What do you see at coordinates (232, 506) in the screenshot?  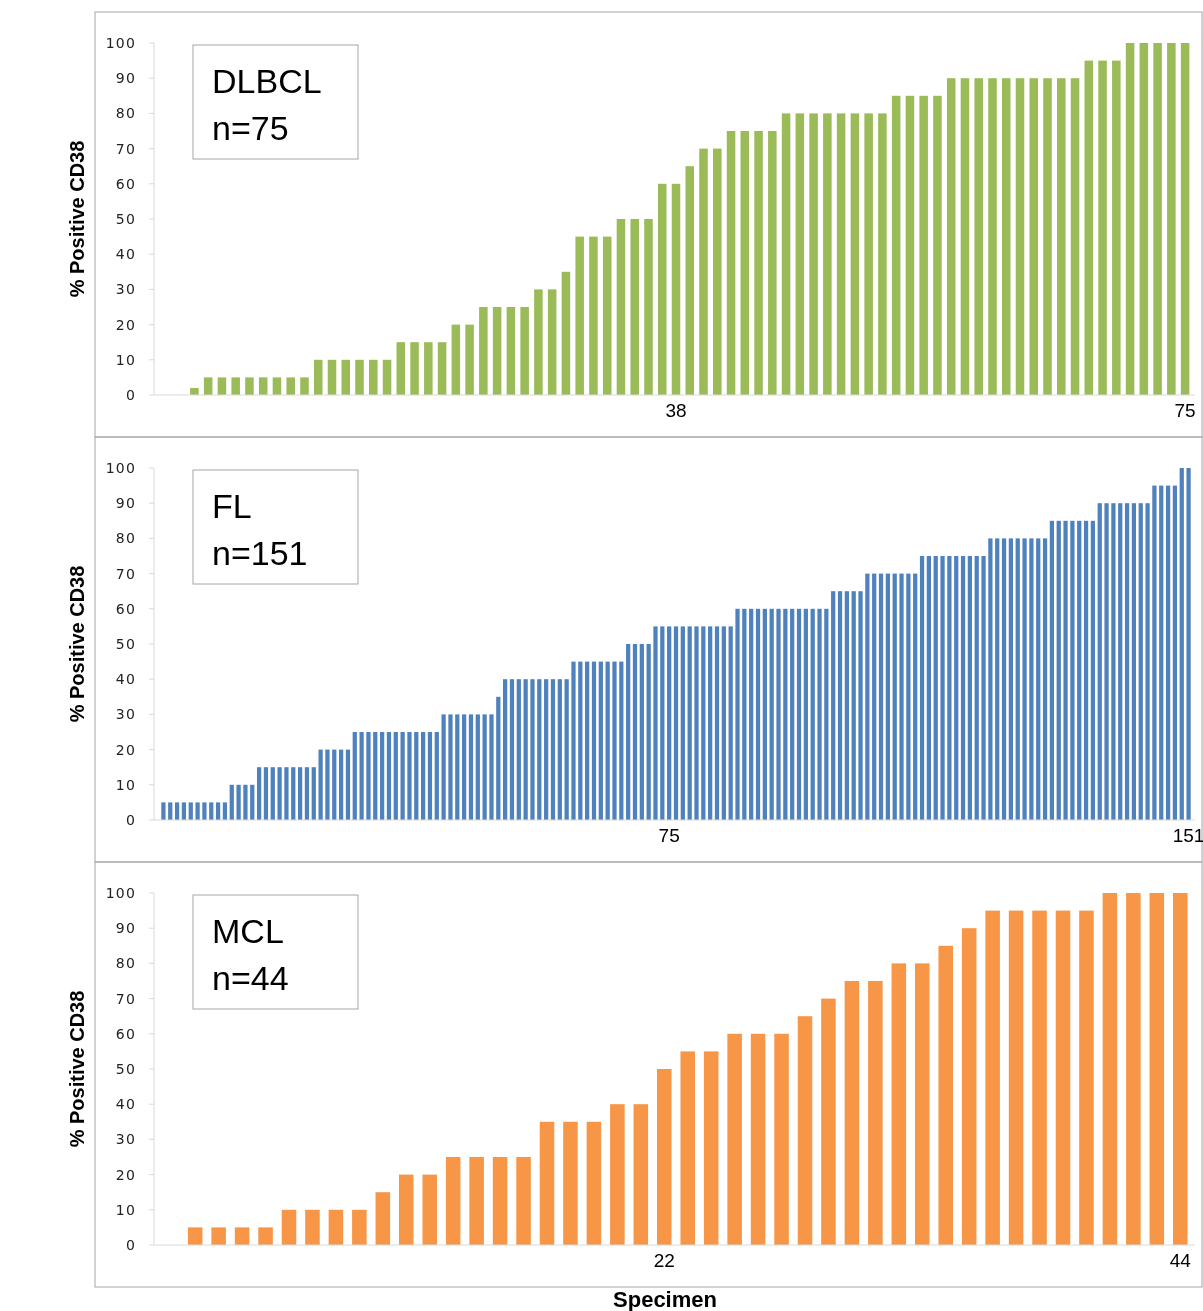 I see `annotation: FL` at bounding box center [232, 506].